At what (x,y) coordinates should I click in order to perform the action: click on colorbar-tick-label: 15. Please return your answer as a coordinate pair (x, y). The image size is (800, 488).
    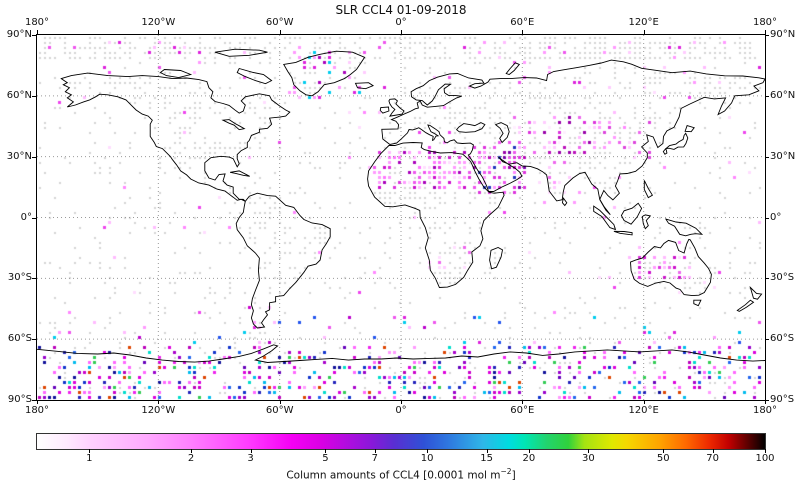
    Looking at the image, I should click on (486, 458).